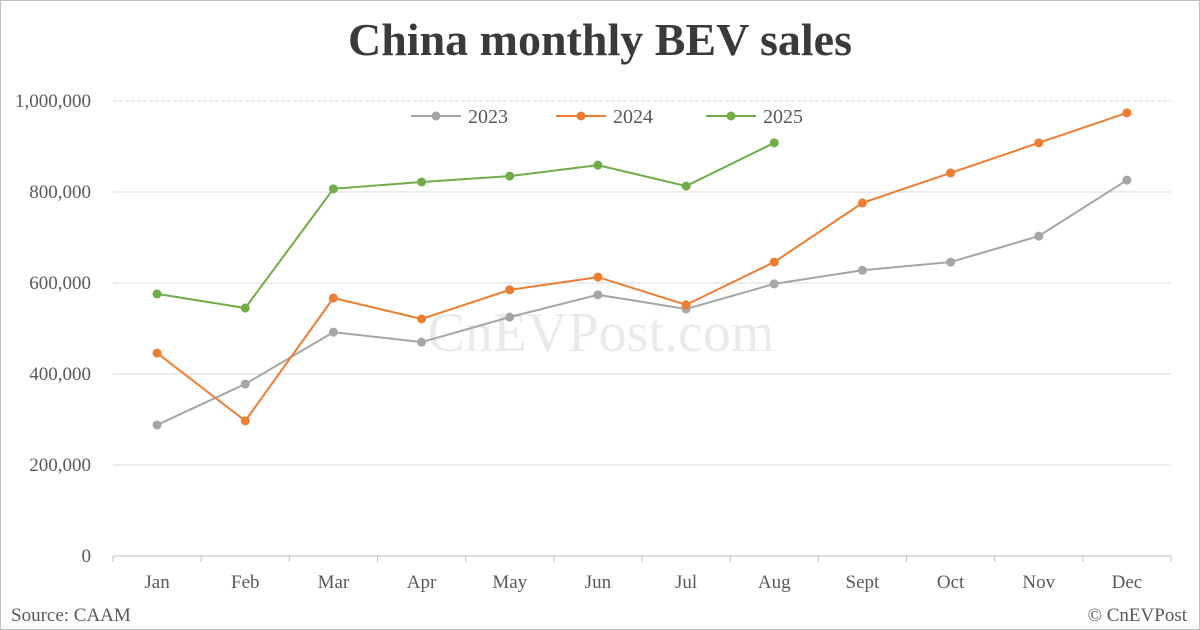 This screenshot has width=1200, height=630. I want to click on data-point-2023-Aug, so click(774, 284).